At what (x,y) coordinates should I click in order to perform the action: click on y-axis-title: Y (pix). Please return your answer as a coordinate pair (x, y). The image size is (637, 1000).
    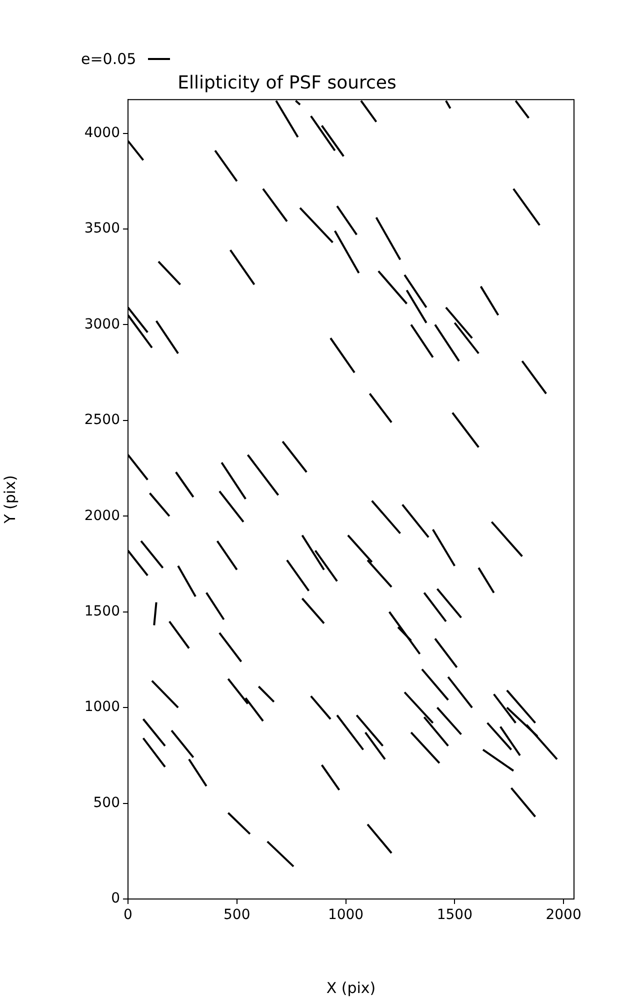
    Looking at the image, I should click on (9, 499).